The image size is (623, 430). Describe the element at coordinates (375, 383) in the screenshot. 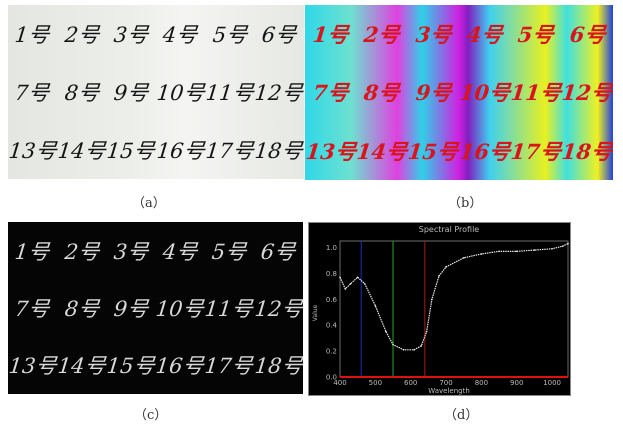

I see `x-tick-label: 500` at that location.